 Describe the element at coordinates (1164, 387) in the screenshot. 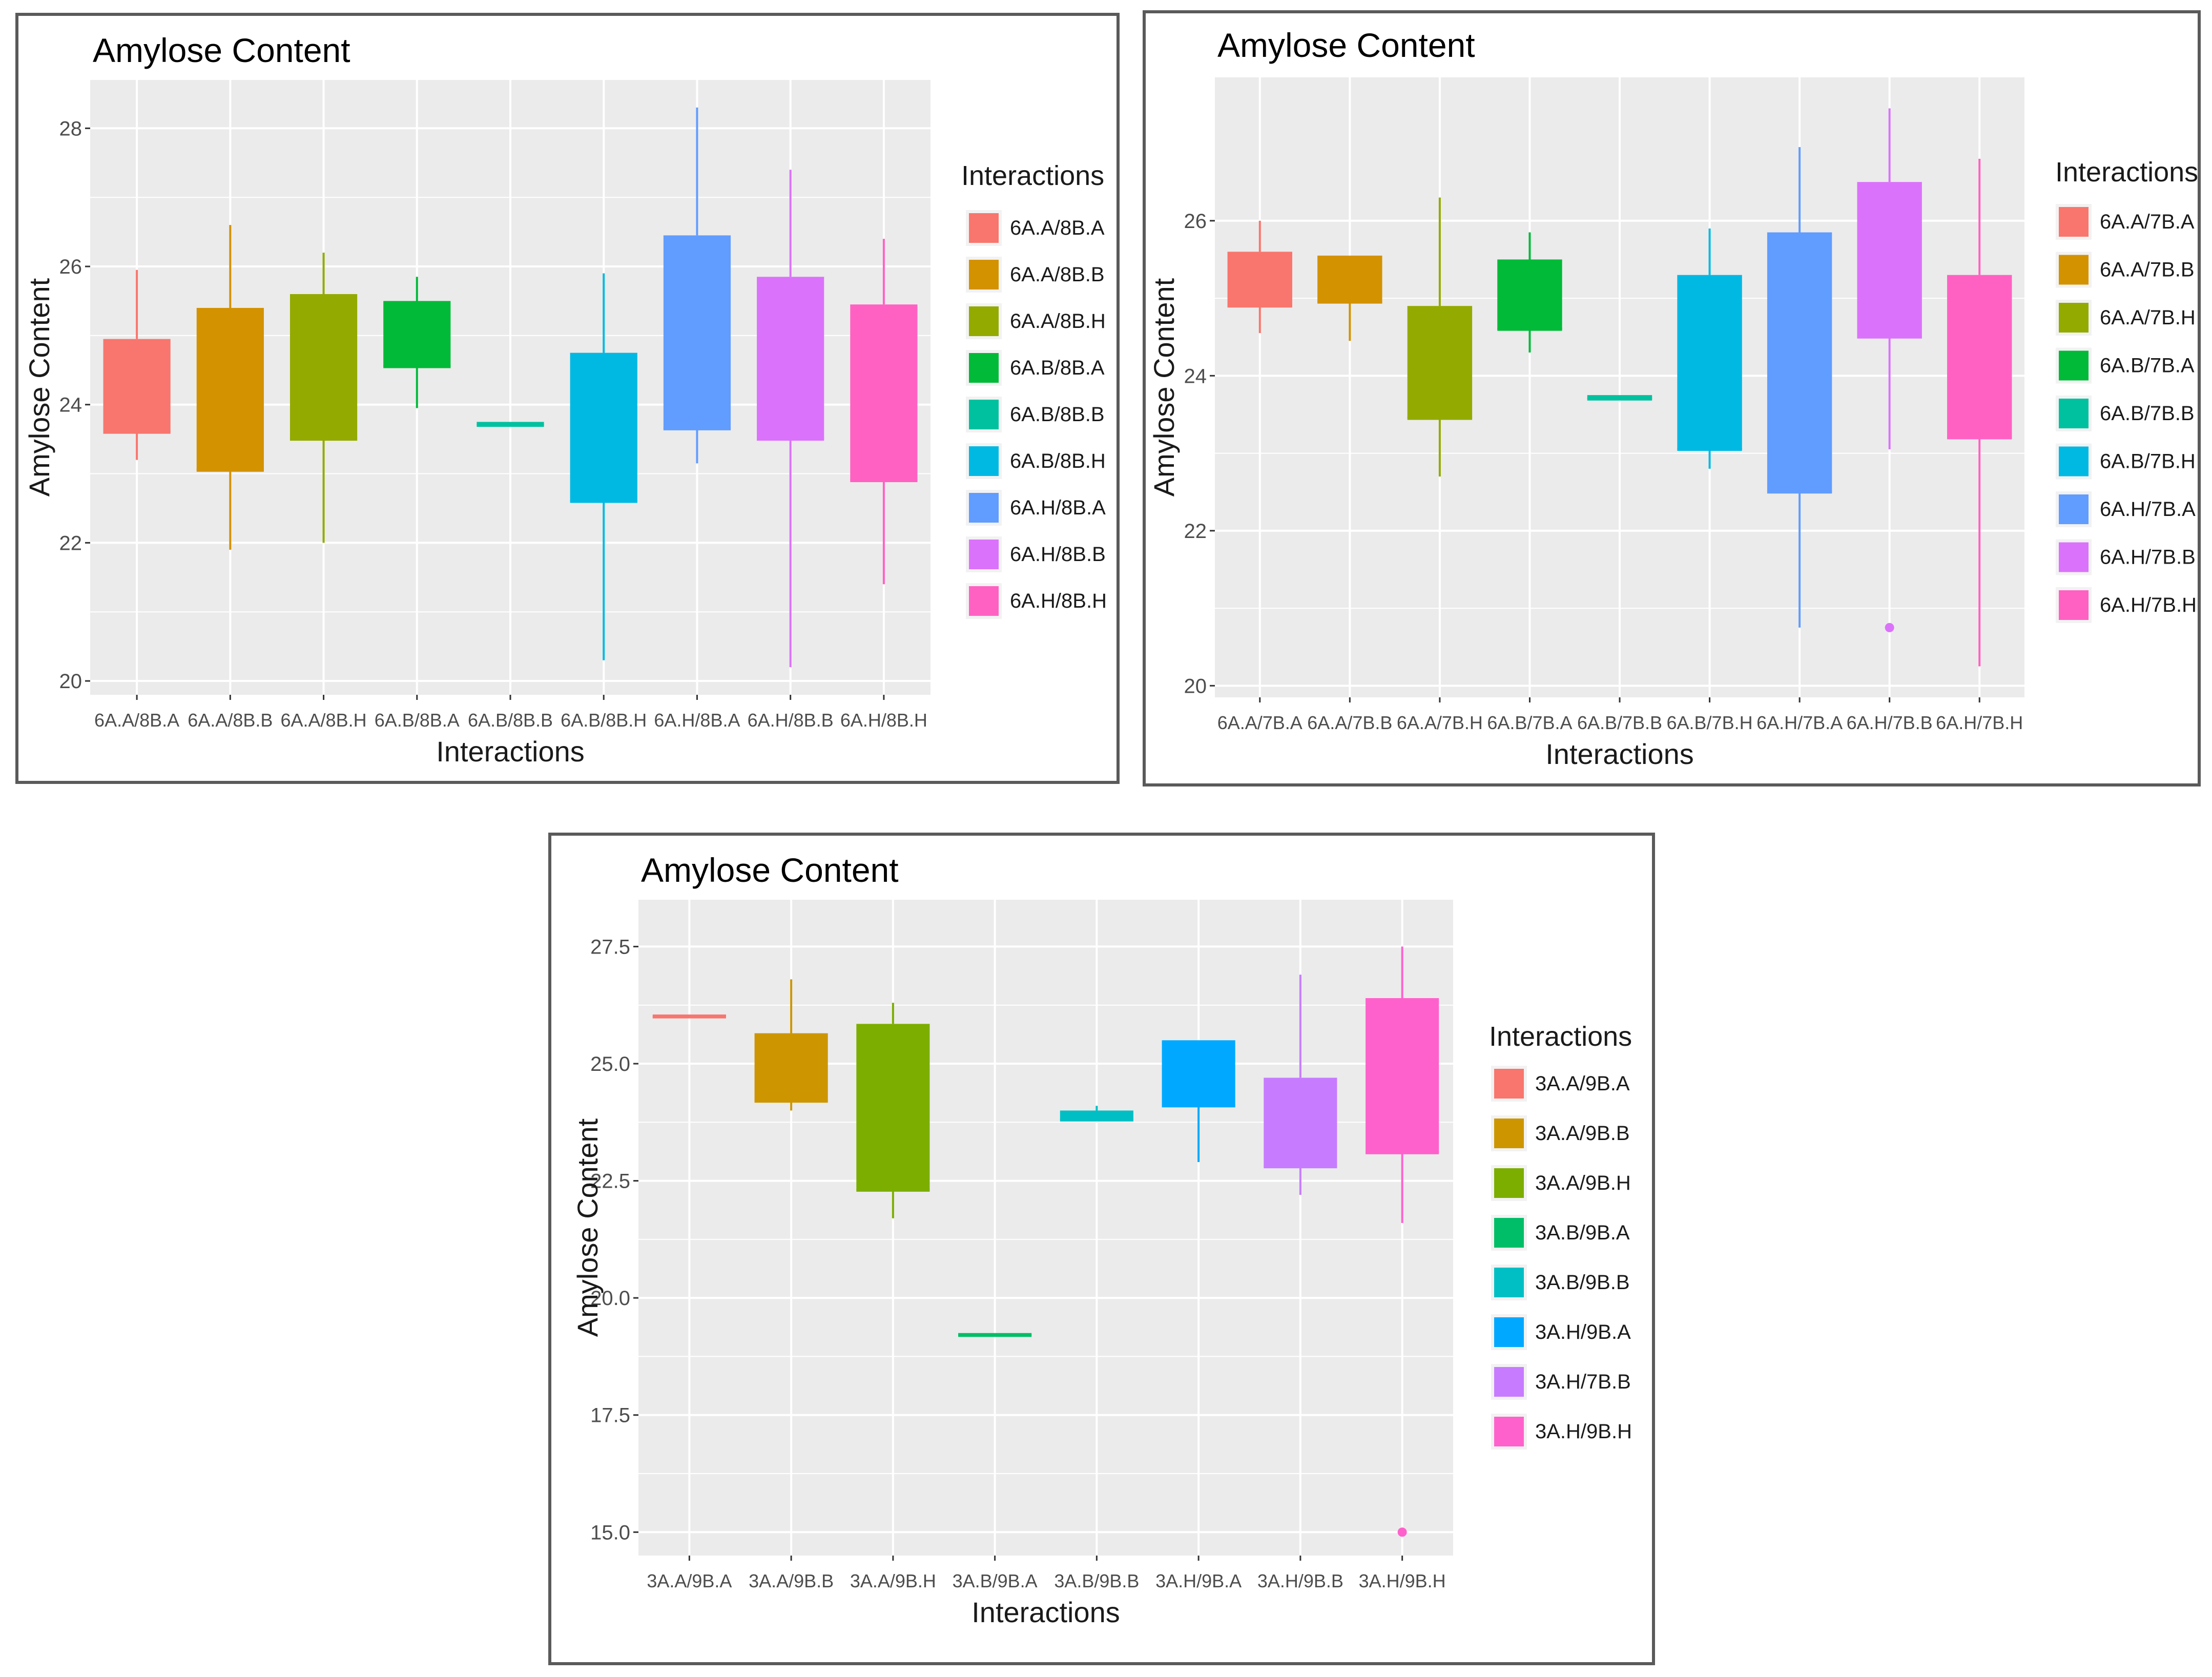

I see `y-axis-label: Amylose Content` at that location.